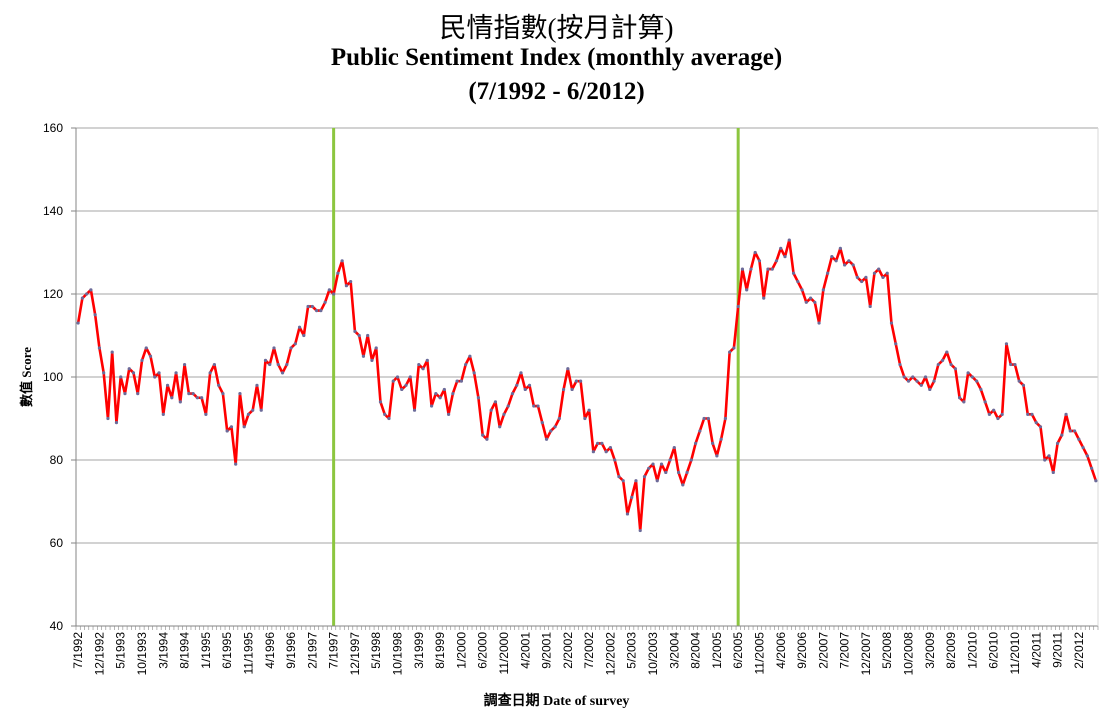 This screenshot has height=723, width=1113. Describe the element at coordinates (355, 654) in the screenshot. I see `x-tick-label: 12/1997` at that location.